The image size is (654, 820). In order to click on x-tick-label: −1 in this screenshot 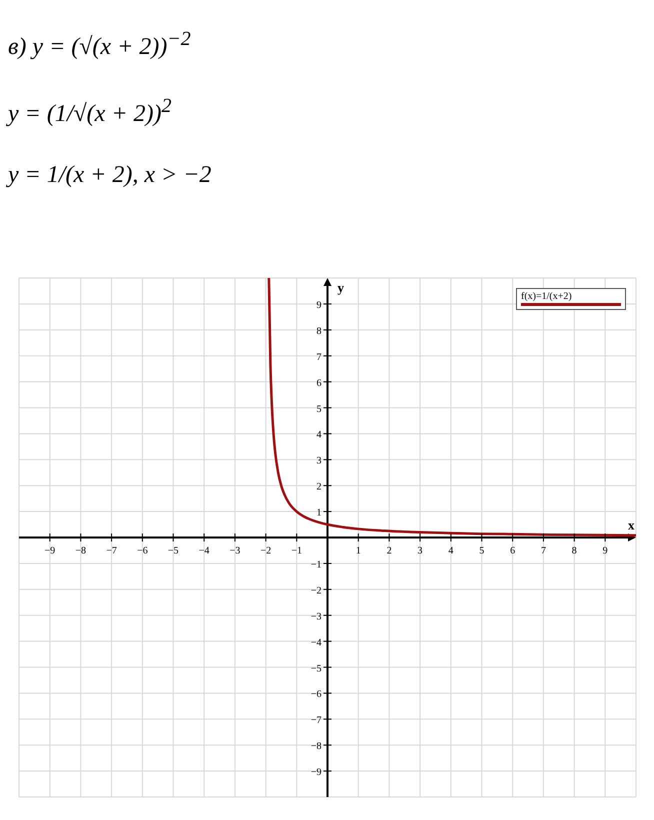, I will do `click(296, 551)`.